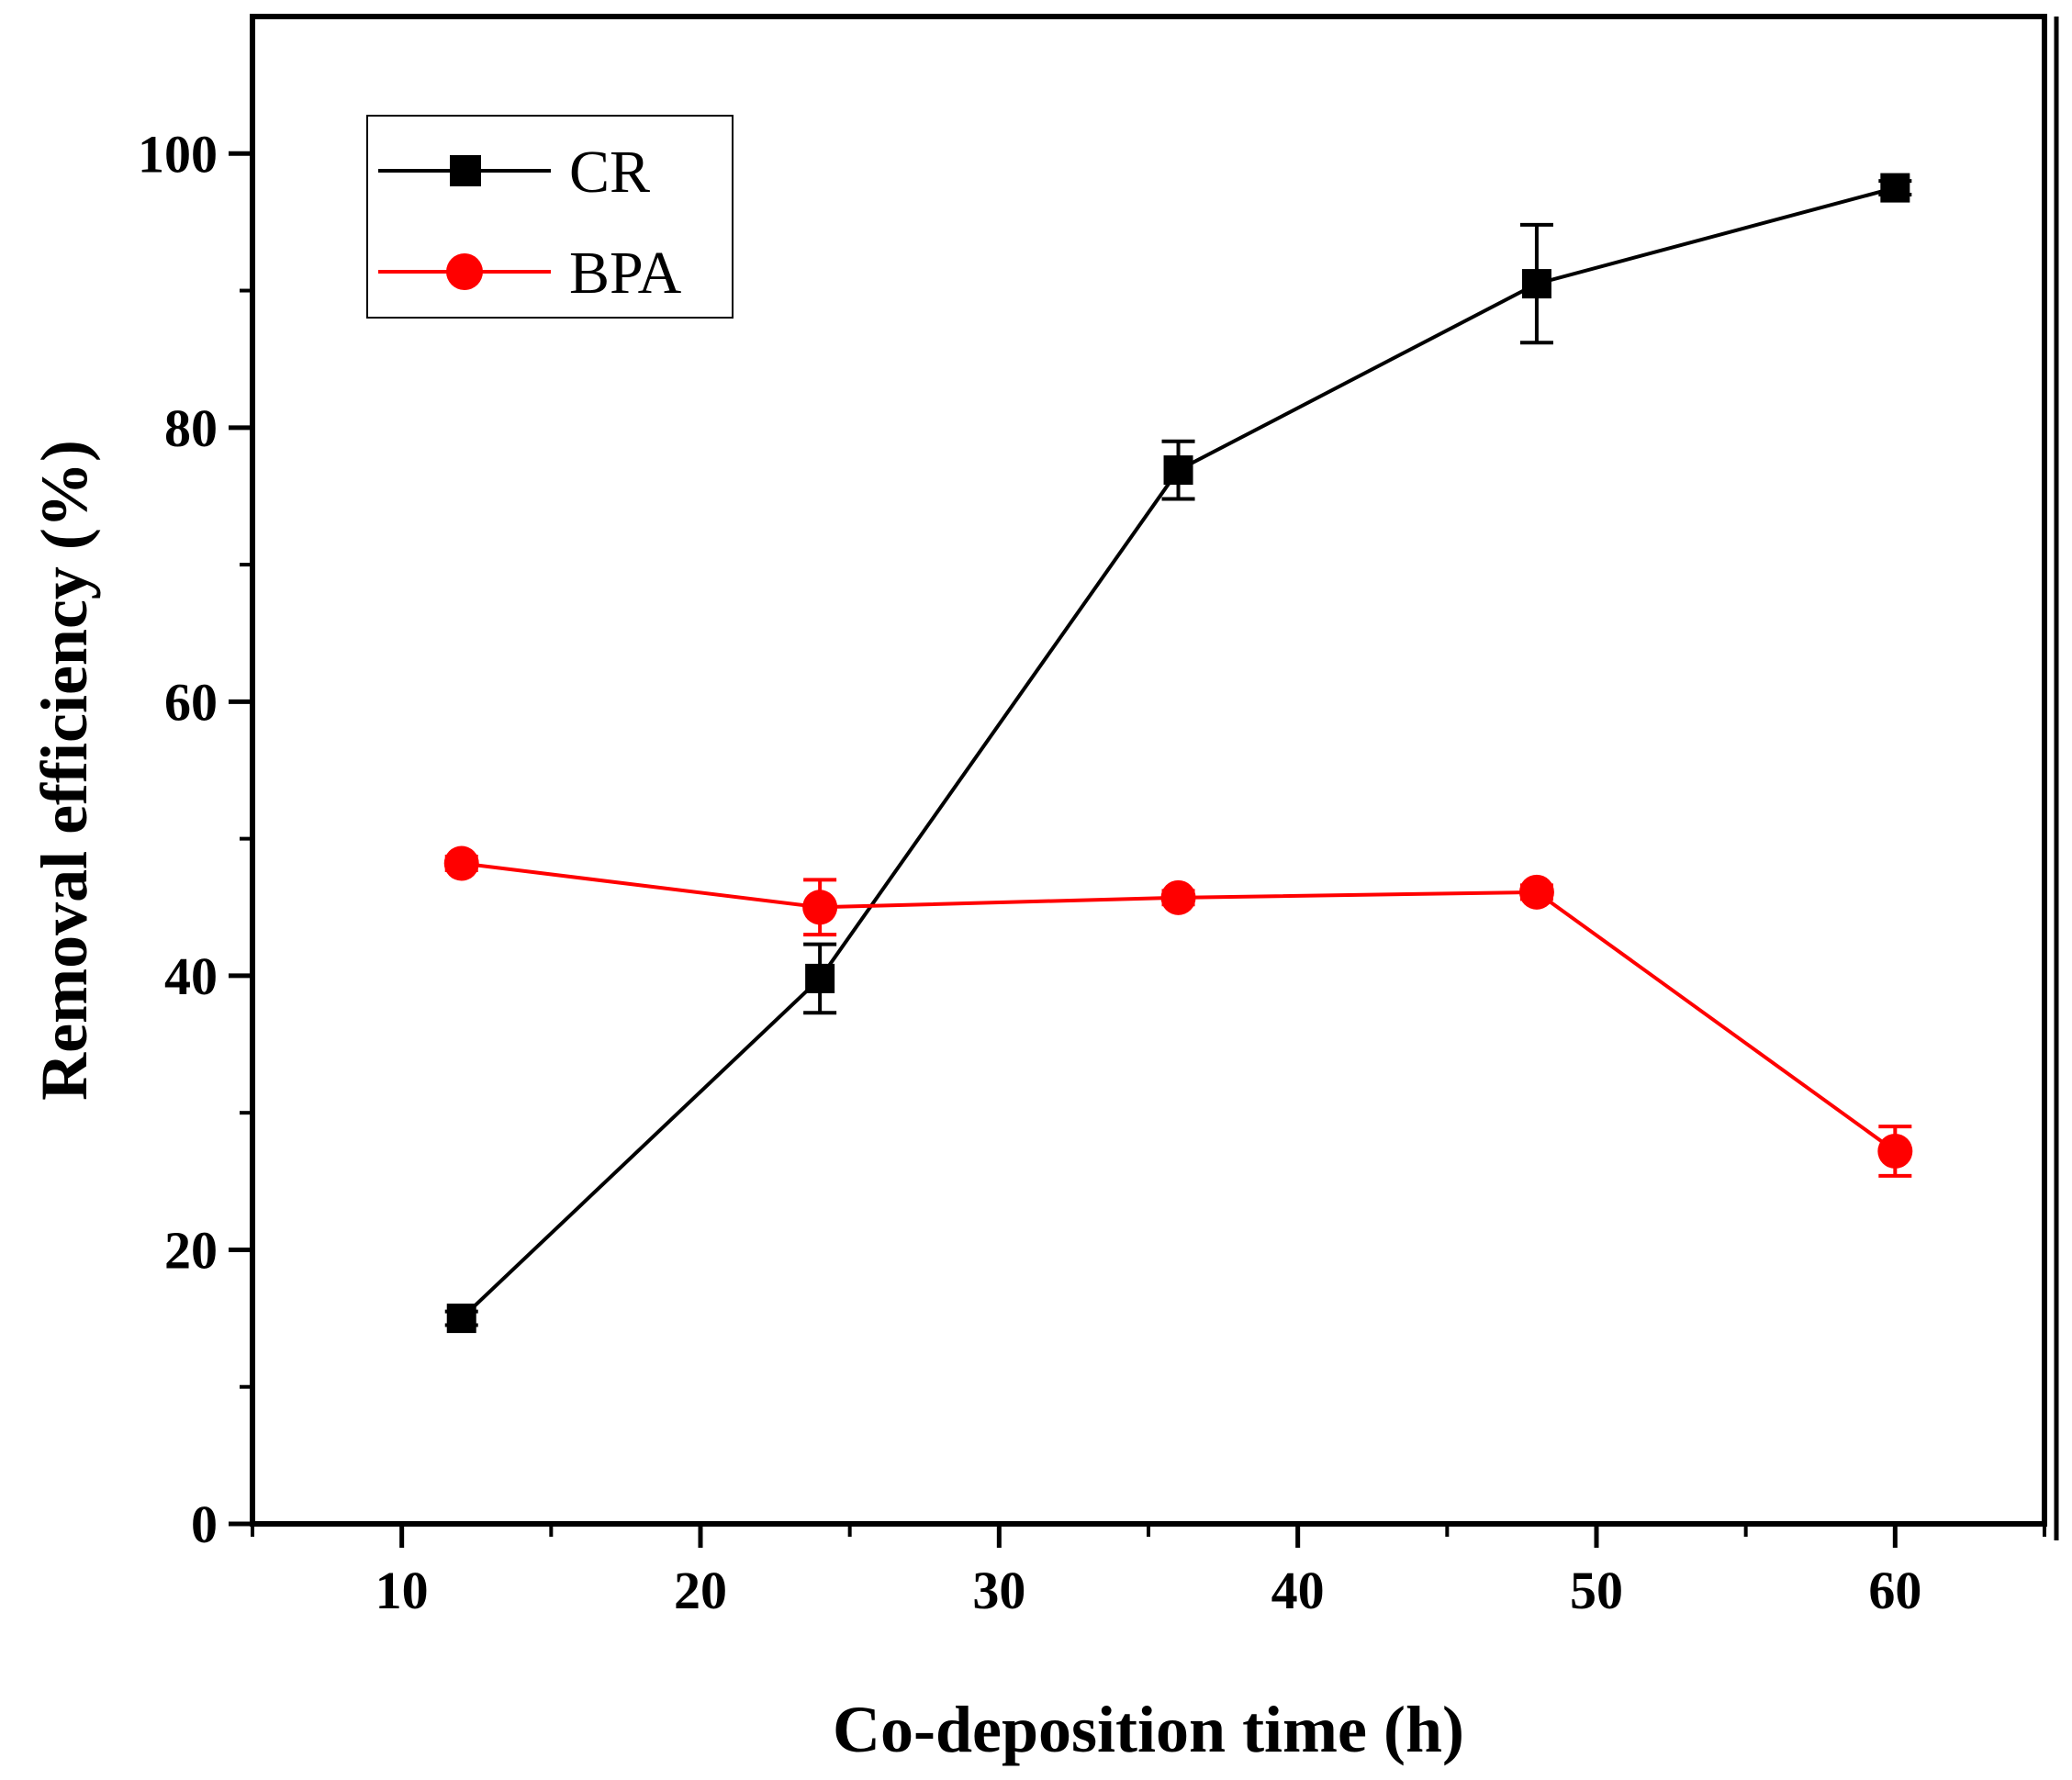 This screenshot has height=1780, width=2072. Describe the element at coordinates (402, 1590) in the screenshot. I see `x-tick-label: 10` at that location.